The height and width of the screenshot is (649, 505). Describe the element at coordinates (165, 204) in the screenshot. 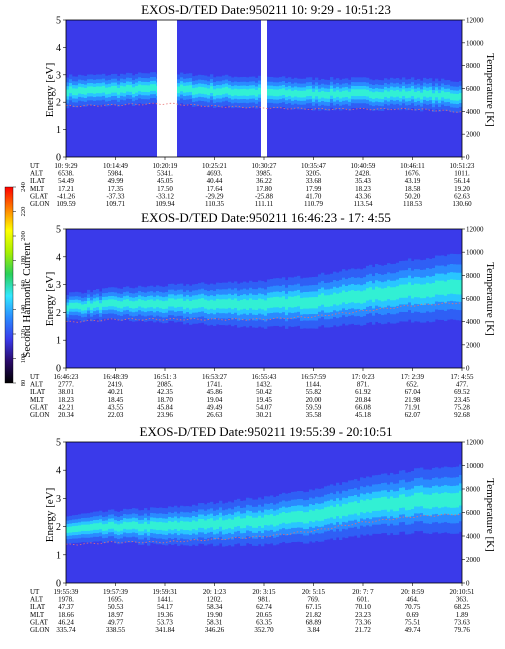

I see `ephemeris-value: 109.94` at that location.